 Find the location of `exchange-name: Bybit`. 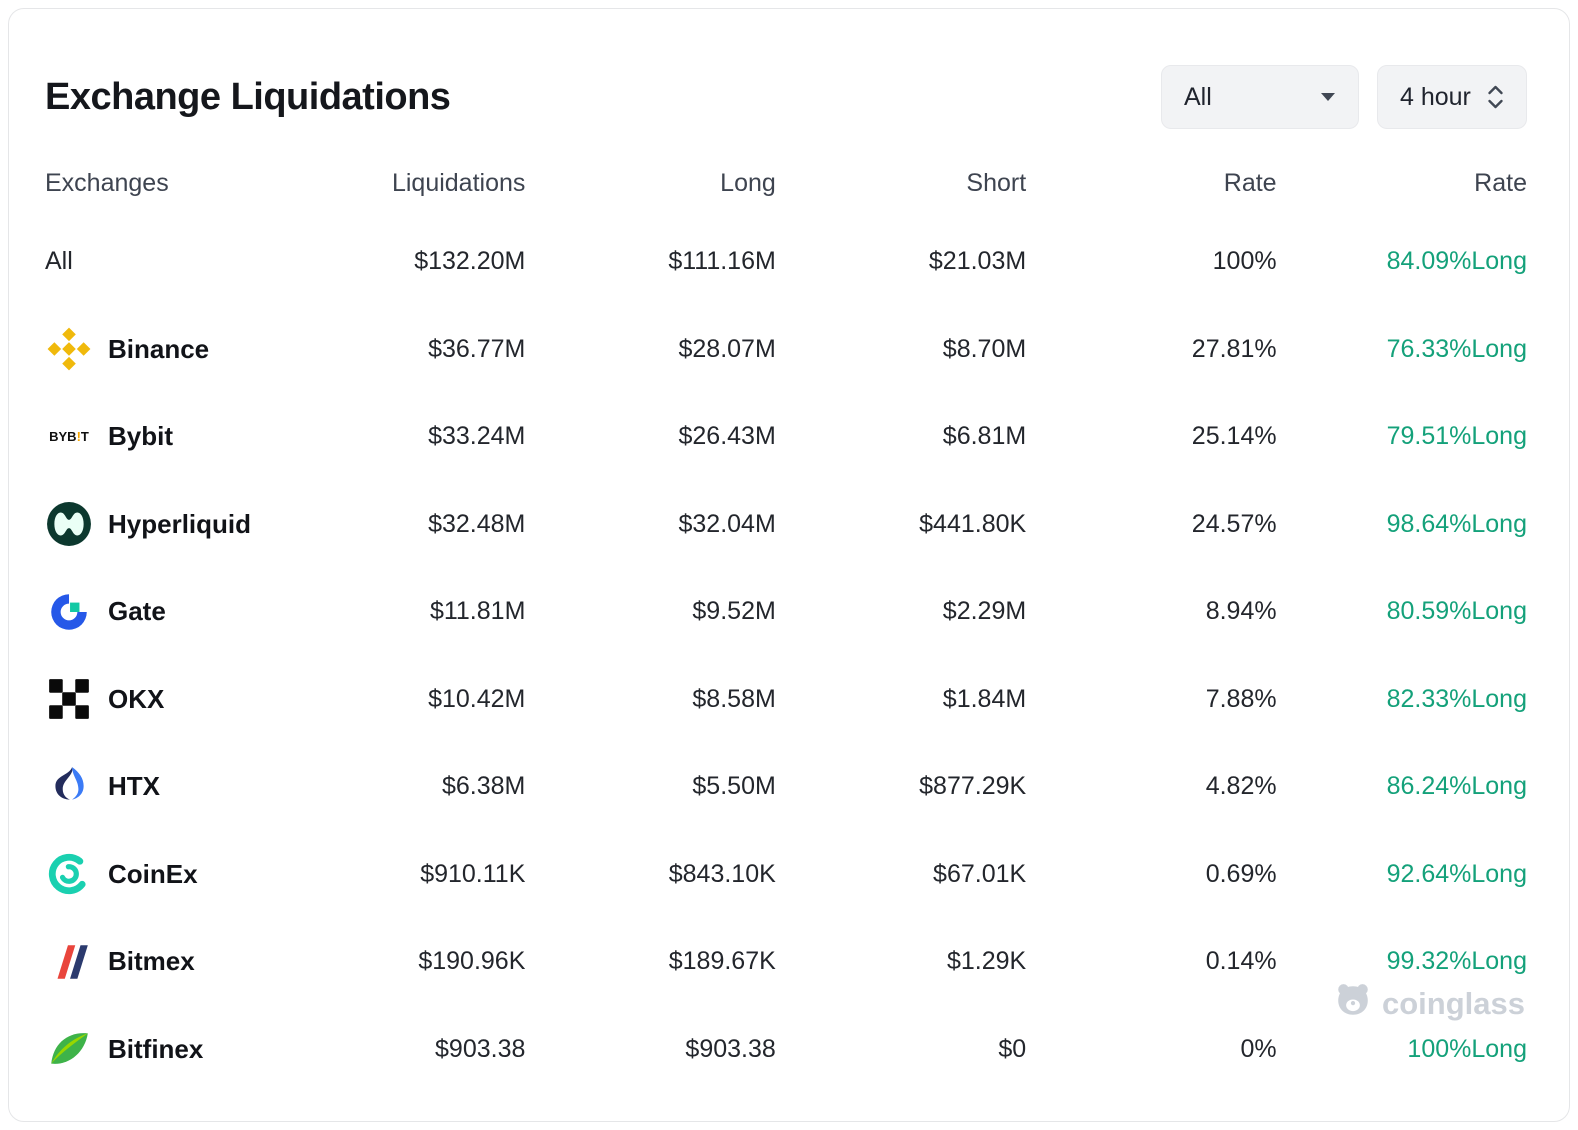

exchange-name: Bybit is located at coordinates (140, 436).